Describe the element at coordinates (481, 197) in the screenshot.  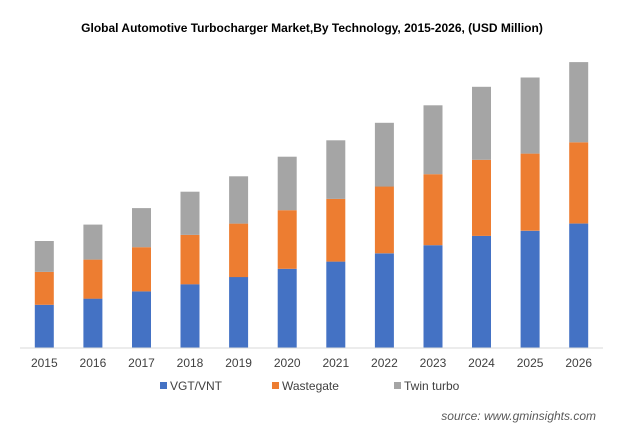
I see `bar-wastegate-2024` at that location.